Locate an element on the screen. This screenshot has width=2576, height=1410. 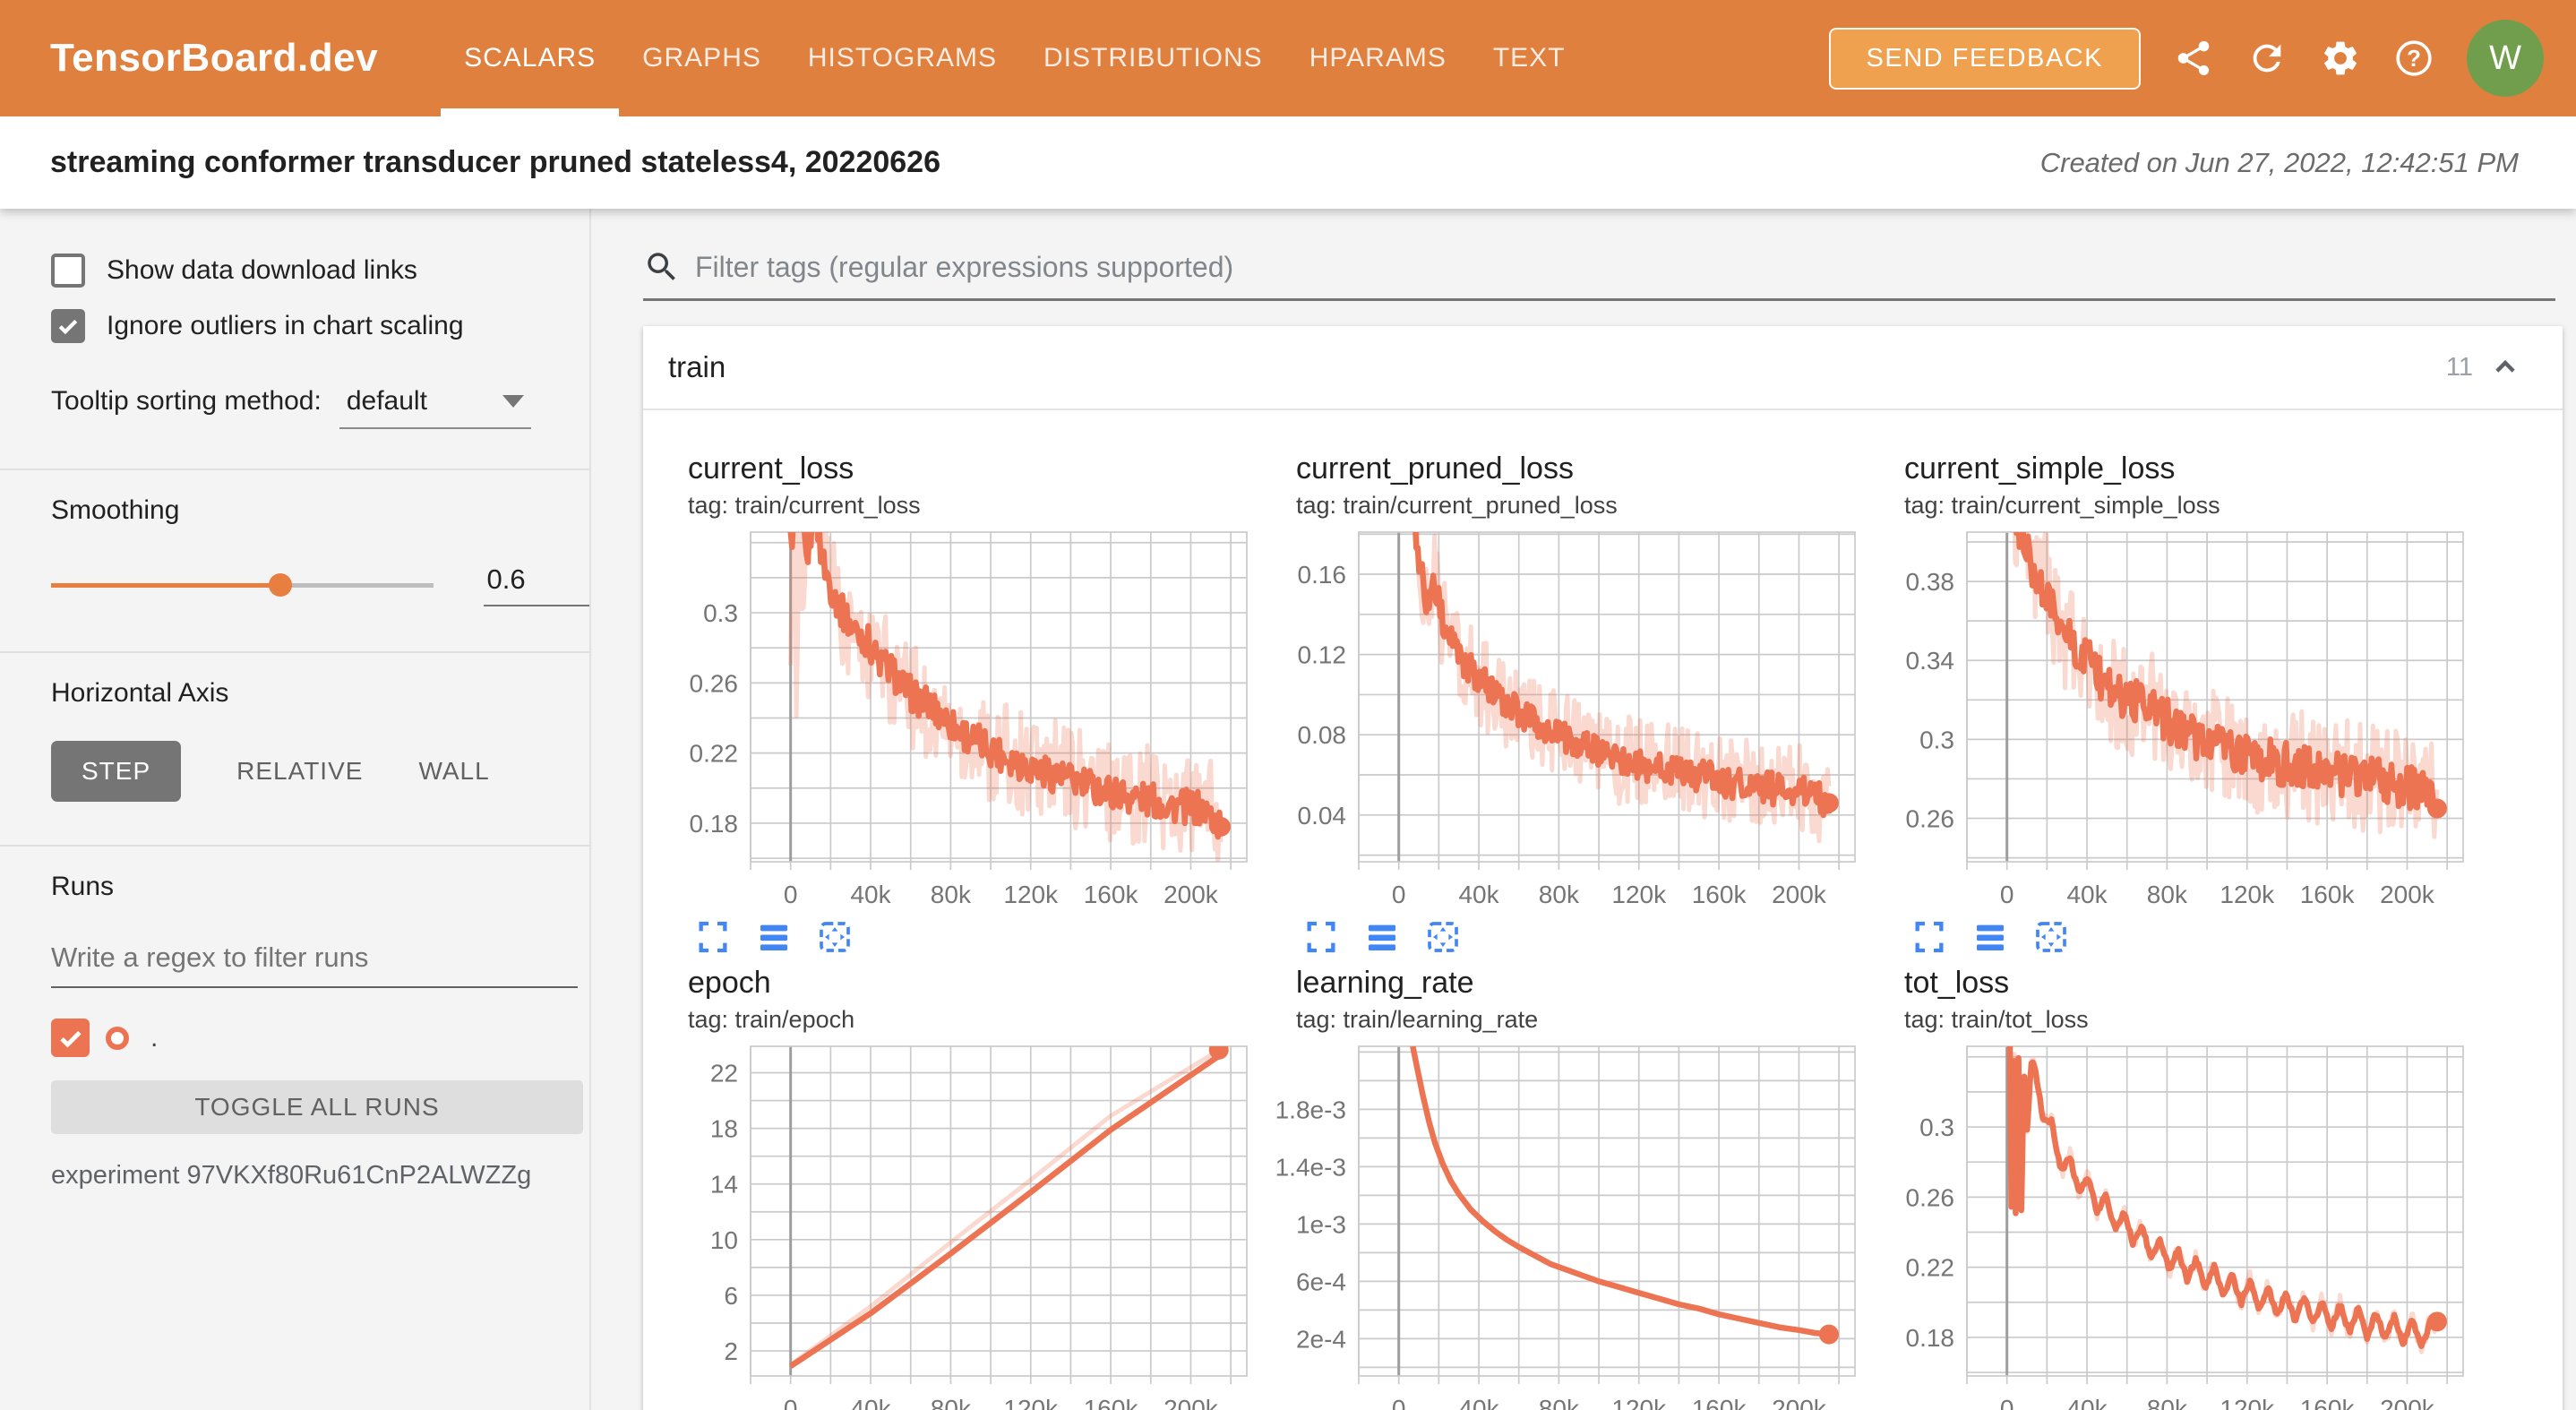
smoothing-value: 0.6 is located at coordinates (536, 584).